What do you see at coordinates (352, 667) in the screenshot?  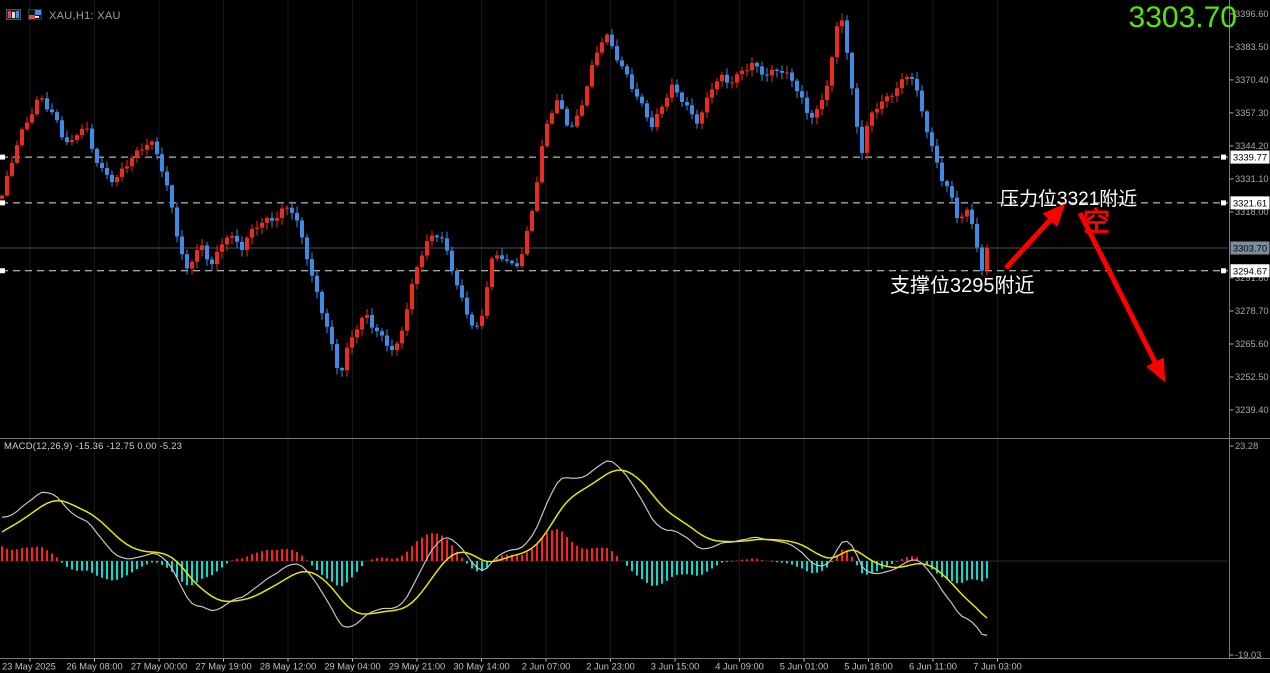 I see `svg-text: 29 May 04:00` at bounding box center [352, 667].